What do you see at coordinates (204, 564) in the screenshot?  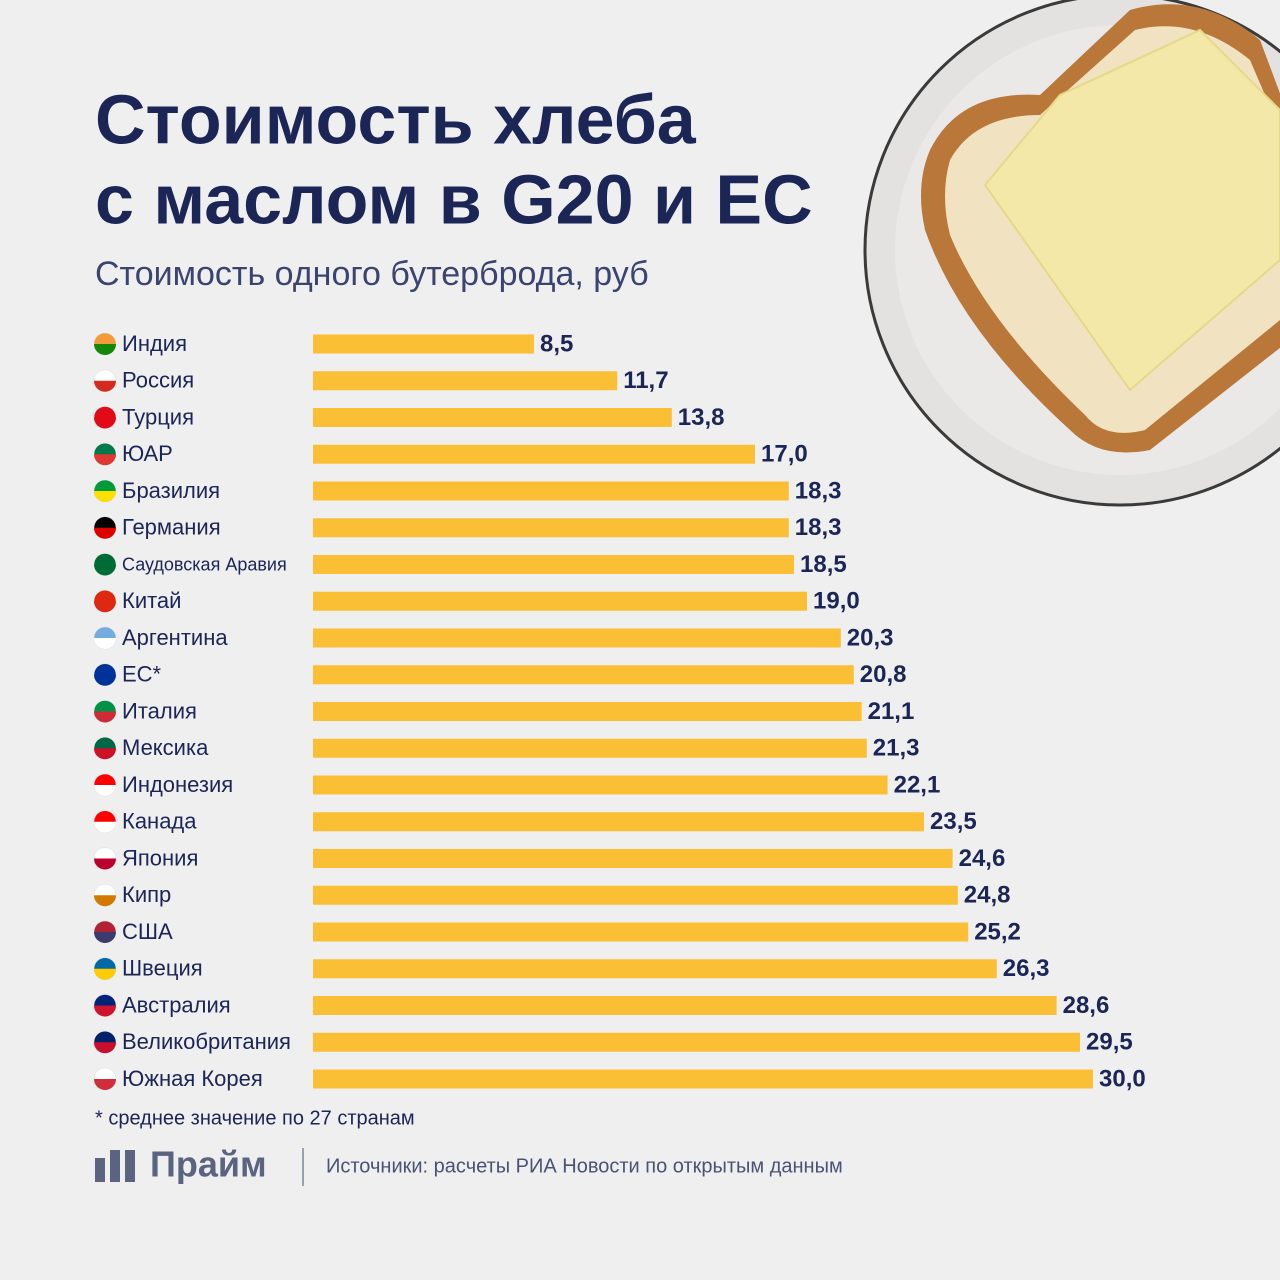 I see `category-label: Саудовская Аравия` at bounding box center [204, 564].